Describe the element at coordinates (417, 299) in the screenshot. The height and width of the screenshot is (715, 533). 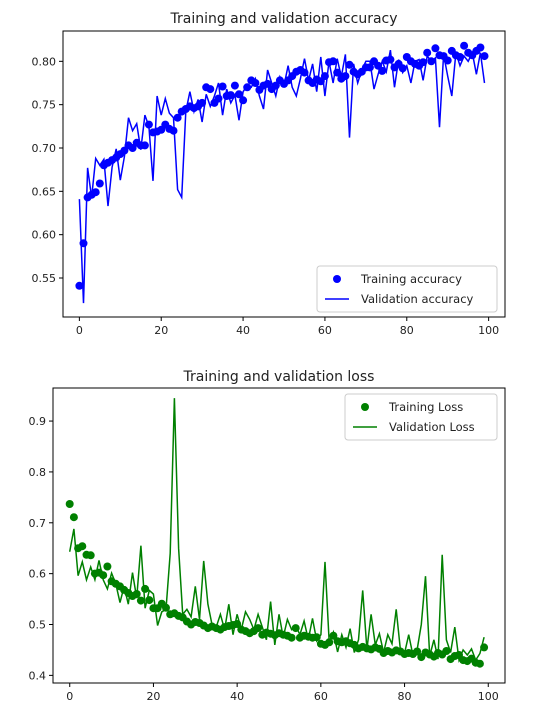
I see `legend-label: Validation accuracy` at that location.